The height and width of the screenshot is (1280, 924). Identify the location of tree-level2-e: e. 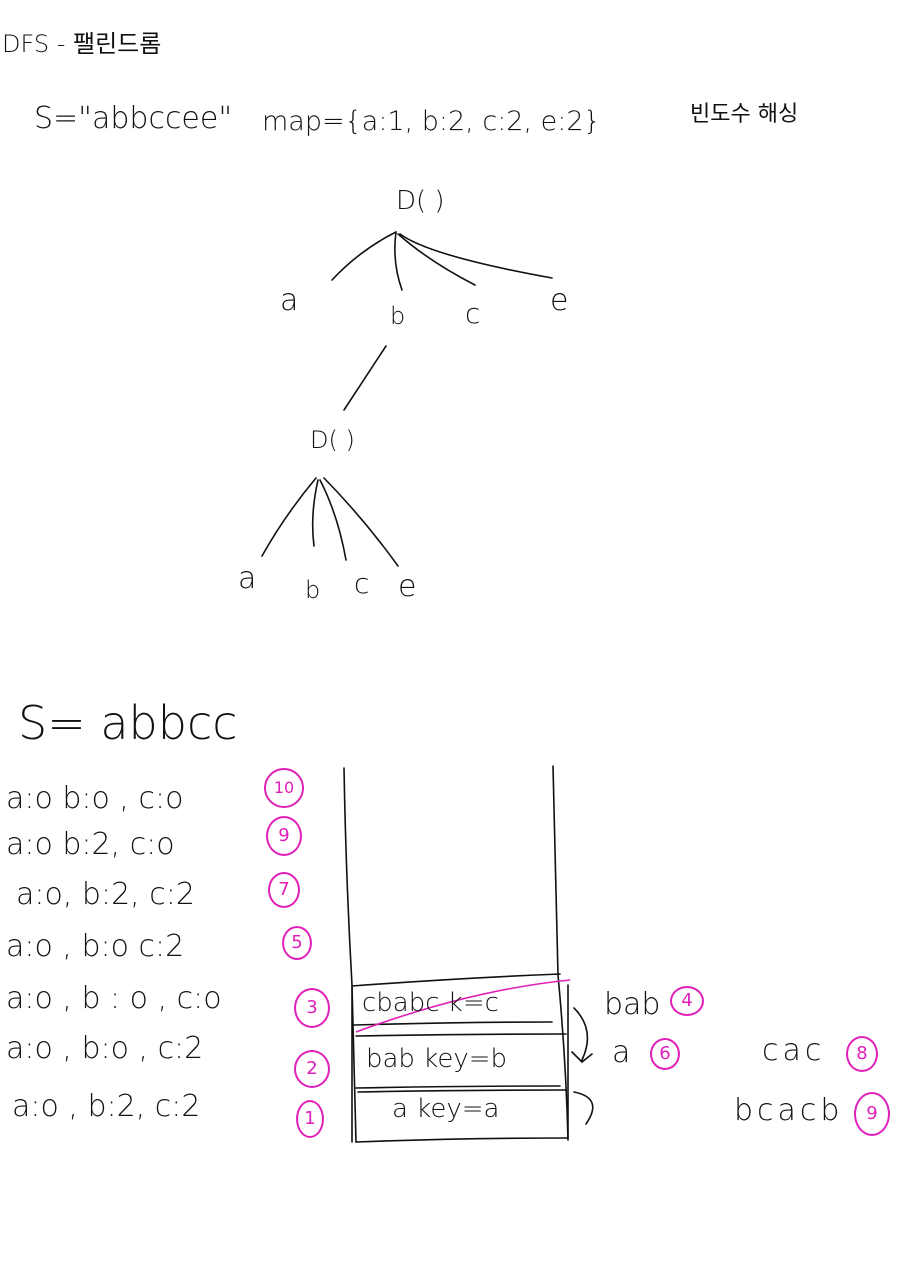
(407, 586).